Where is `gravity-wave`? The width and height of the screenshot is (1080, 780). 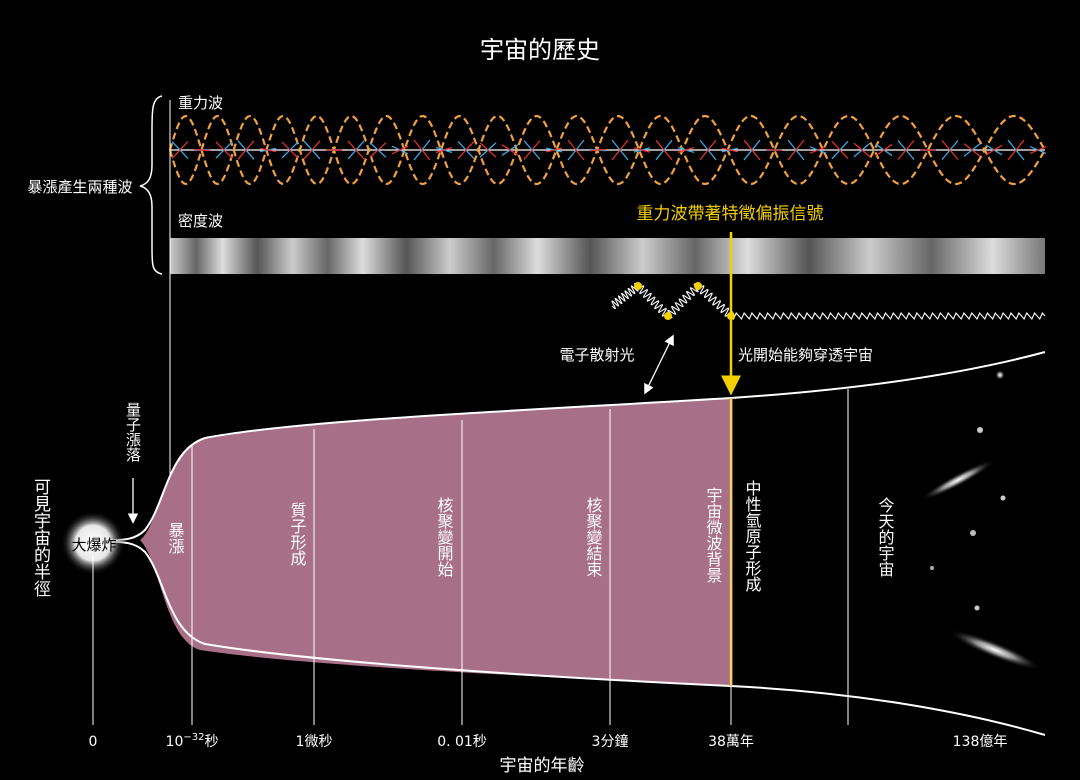 gravity-wave is located at coordinates (607, 150).